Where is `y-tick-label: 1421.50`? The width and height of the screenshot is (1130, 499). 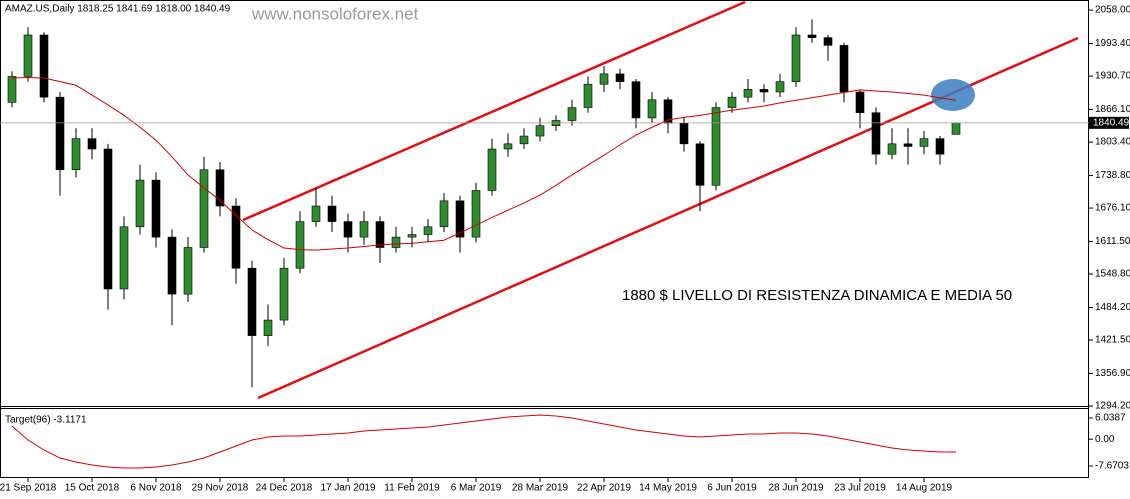
y-tick-label: 1421.50 is located at coordinates (1112, 340).